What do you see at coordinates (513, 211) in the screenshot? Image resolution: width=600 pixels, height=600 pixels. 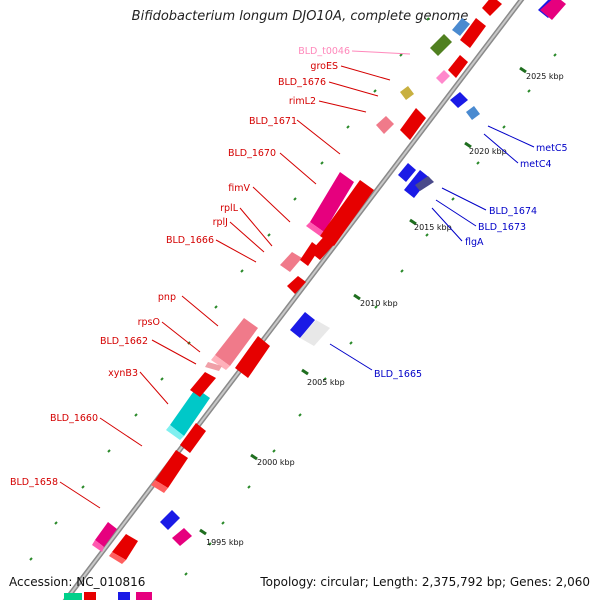 I see `label-bld-1674: BLD_1674` at bounding box center [513, 211].